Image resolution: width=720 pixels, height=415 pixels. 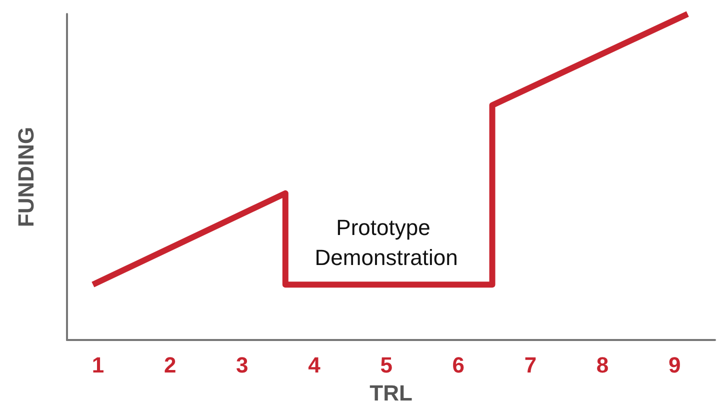 What do you see at coordinates (674, 365) in the screenshot?
I see `x-tick-label: 9` at bounding box center [674, 365].